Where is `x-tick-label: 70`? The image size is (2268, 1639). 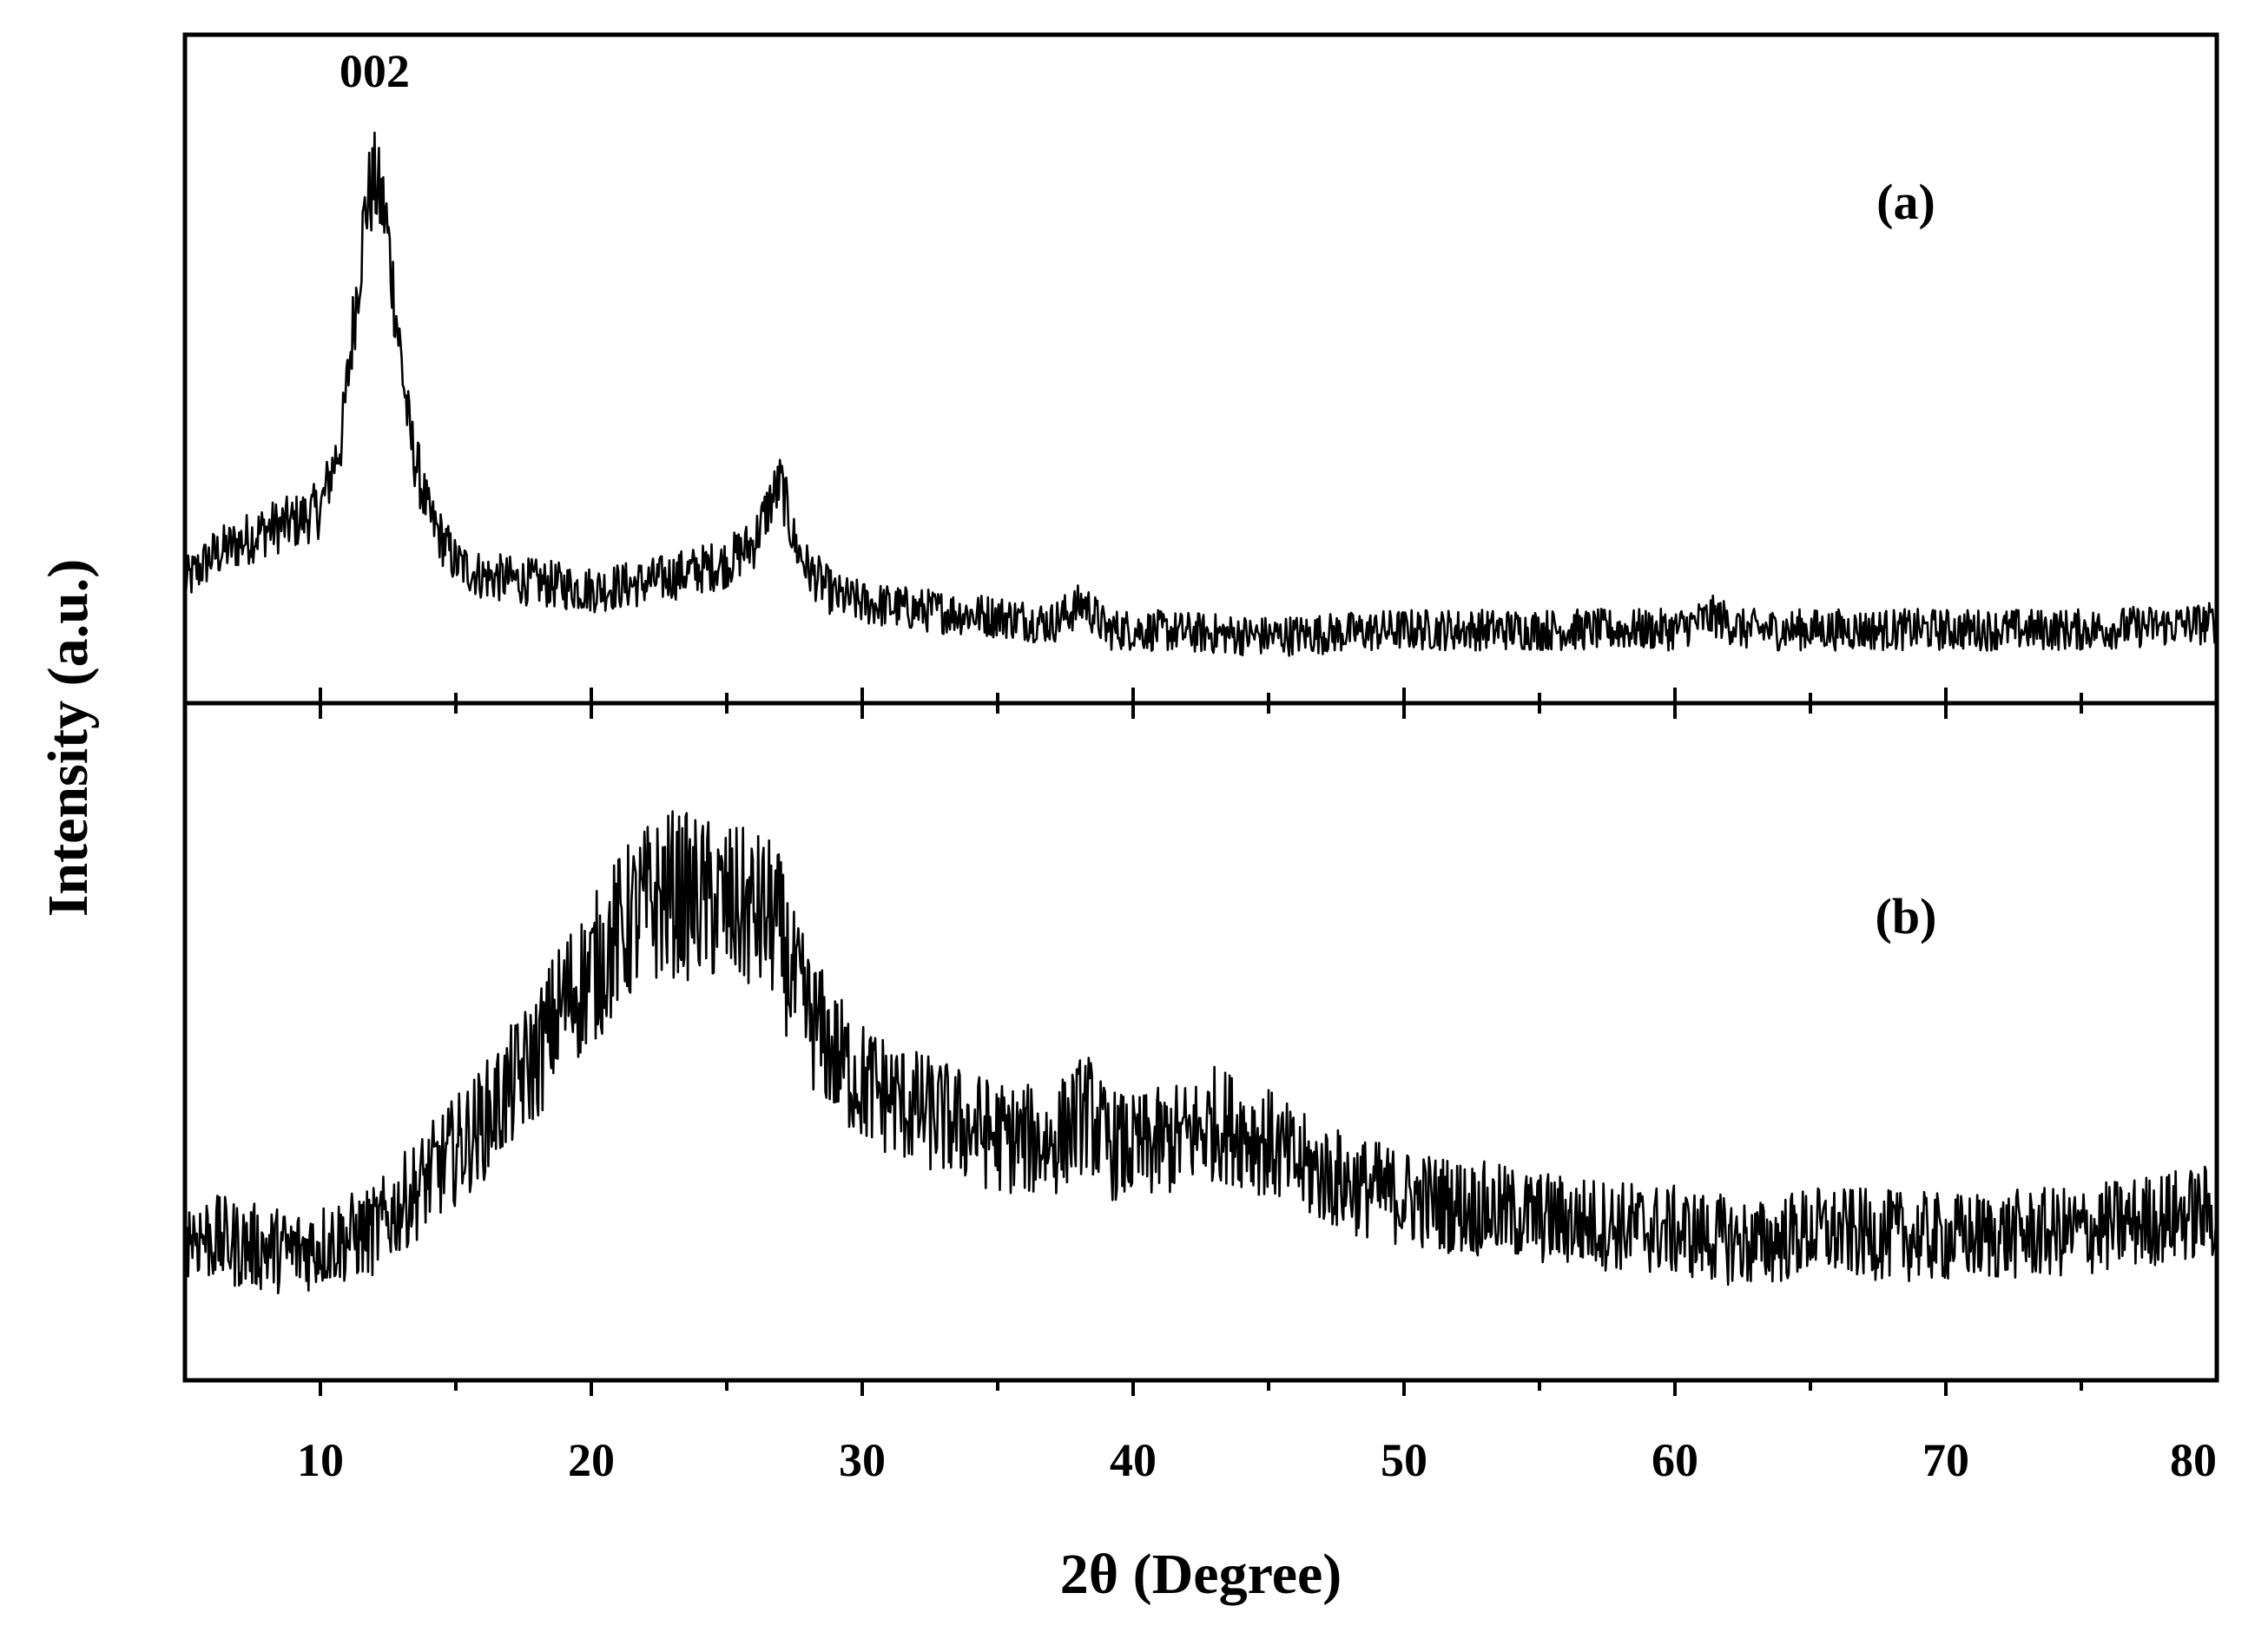 x-tick-label: 70 is located at coordinates (1946, 1460).